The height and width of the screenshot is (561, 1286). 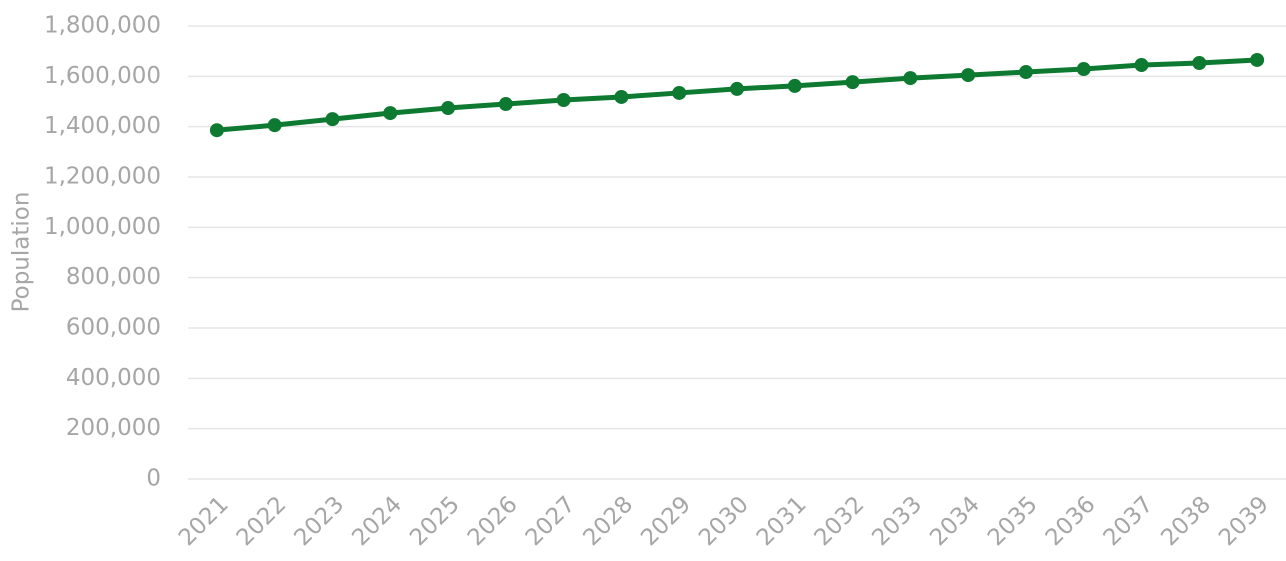 I want to click on y-tick-label: 1,000,000, so click(x=102, y=227).